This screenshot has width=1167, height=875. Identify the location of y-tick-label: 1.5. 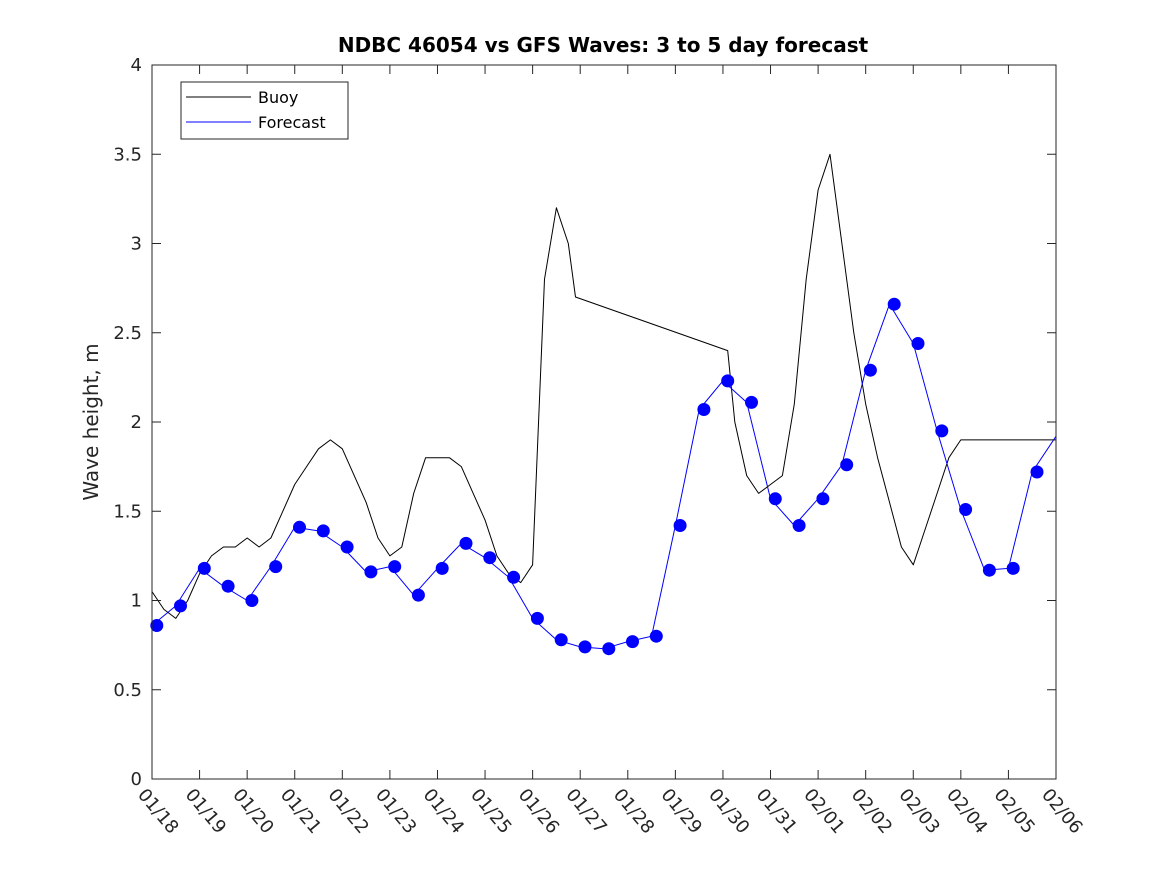
(127, 511).